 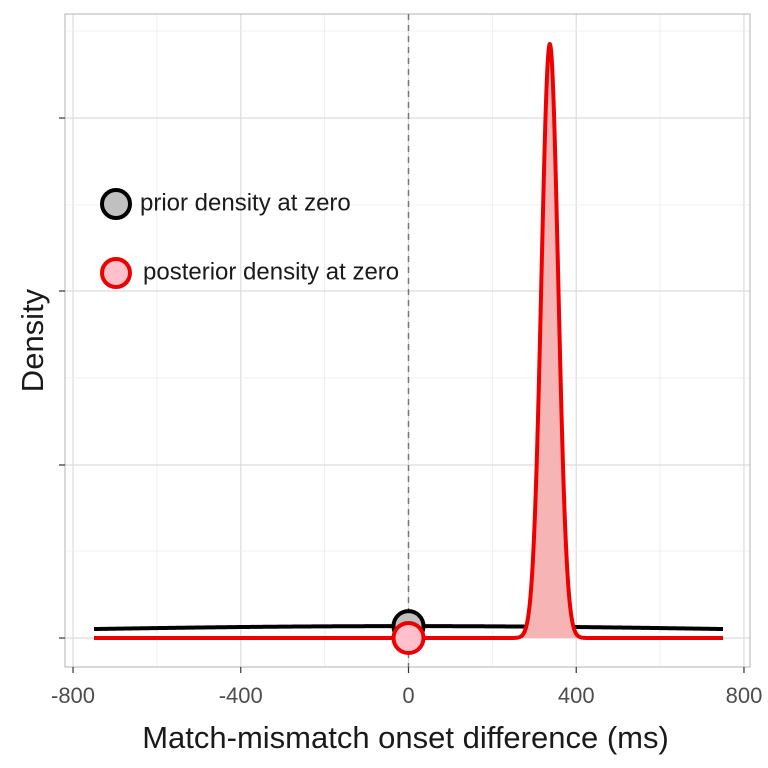 I want to click on legend-marker-posterior, so click(x=116, y=273).